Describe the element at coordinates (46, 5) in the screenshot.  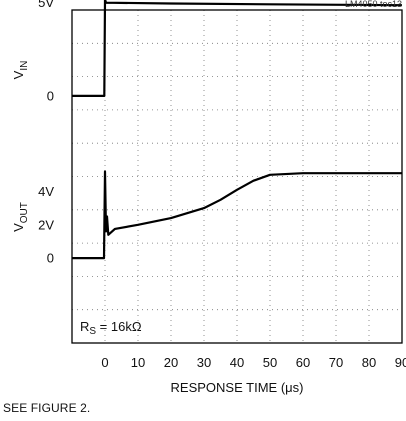
I see `y-tick-label: 5V` at that location.